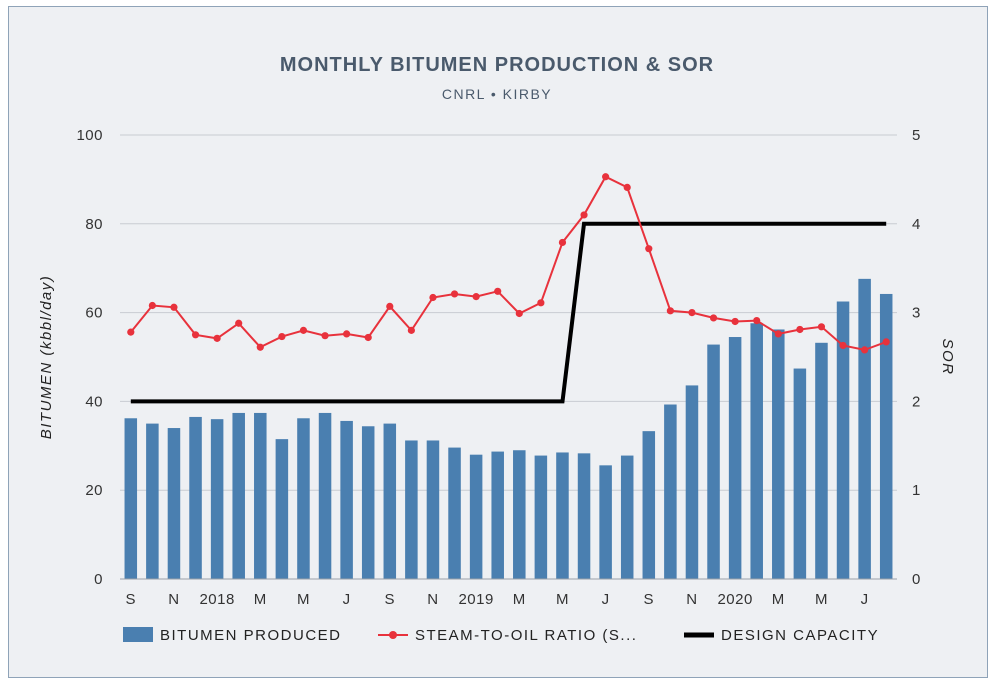  I want to click on x-axis: S N 2018 M M J S N 2019 M M J S N 2020 M M J, so click(508, 593).